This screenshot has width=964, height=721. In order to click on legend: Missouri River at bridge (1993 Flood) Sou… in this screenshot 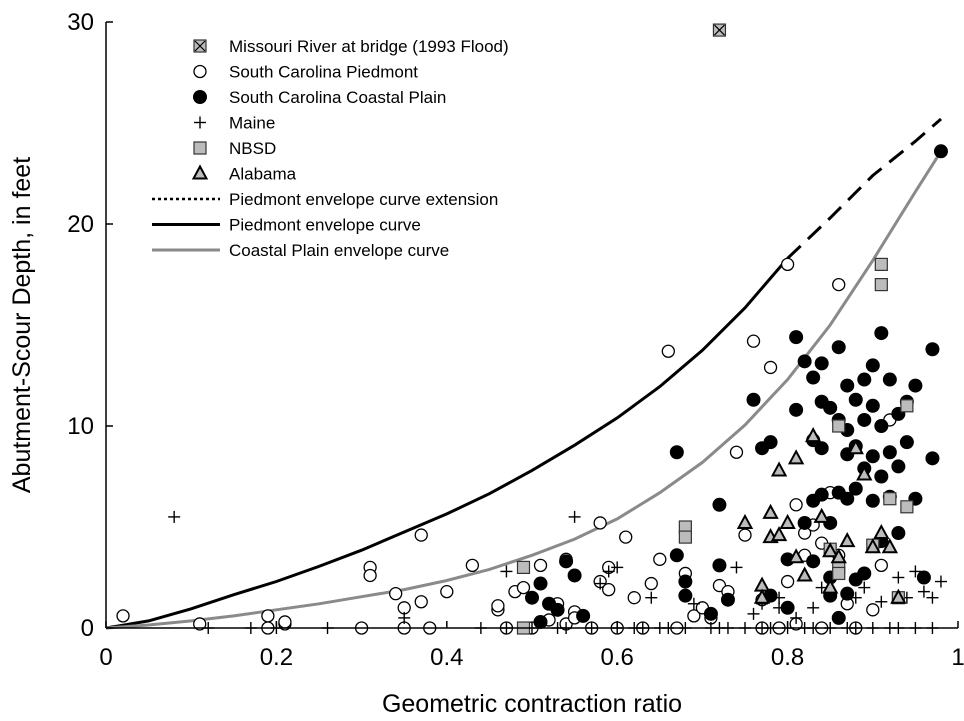, I will do `click(330, 148)`.